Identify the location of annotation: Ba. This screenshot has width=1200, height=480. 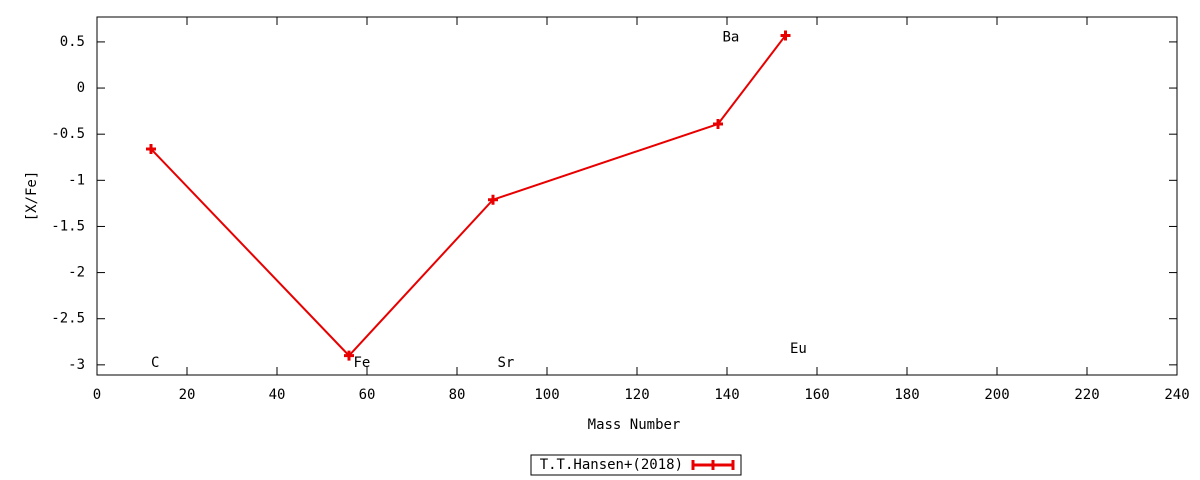
(731, 37).